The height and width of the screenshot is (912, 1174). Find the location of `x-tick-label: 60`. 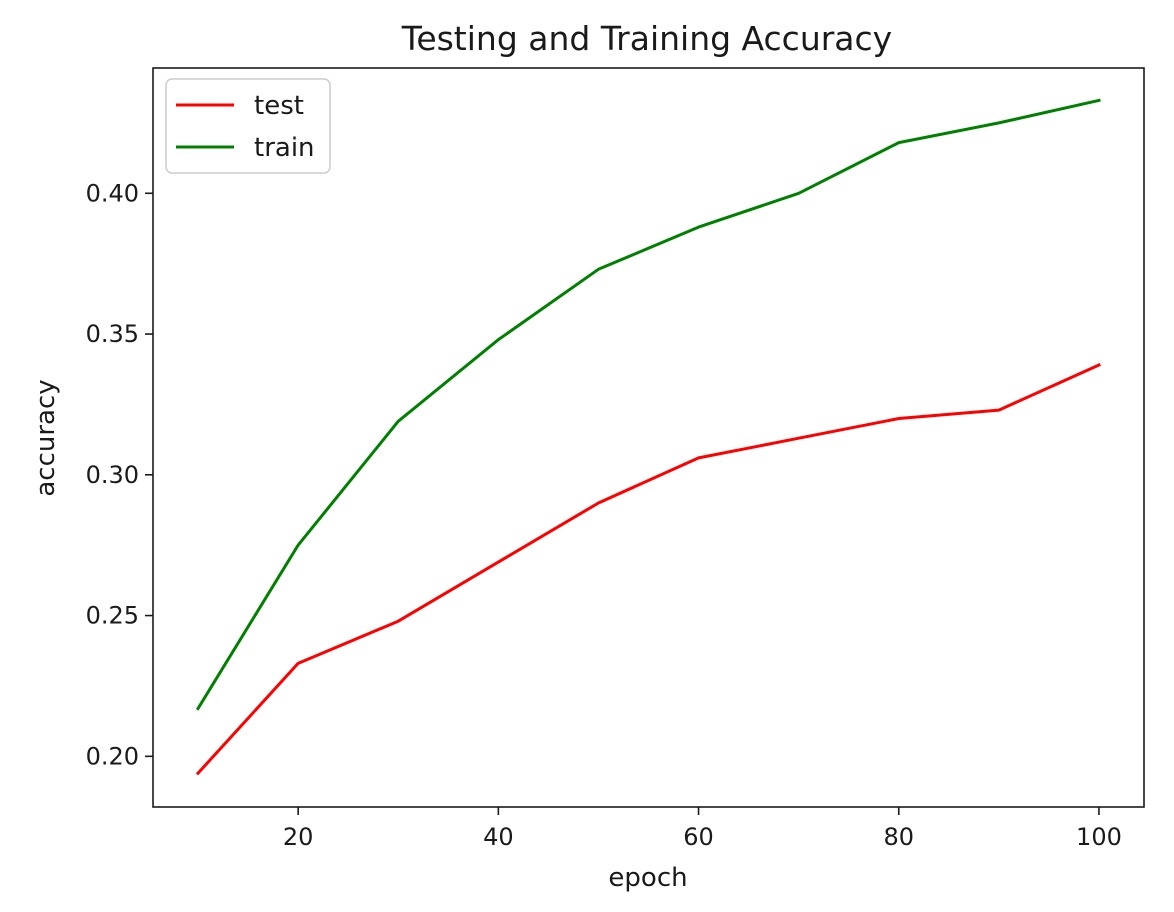

x-tick-label: 60 is located at coordinates (698, 837).